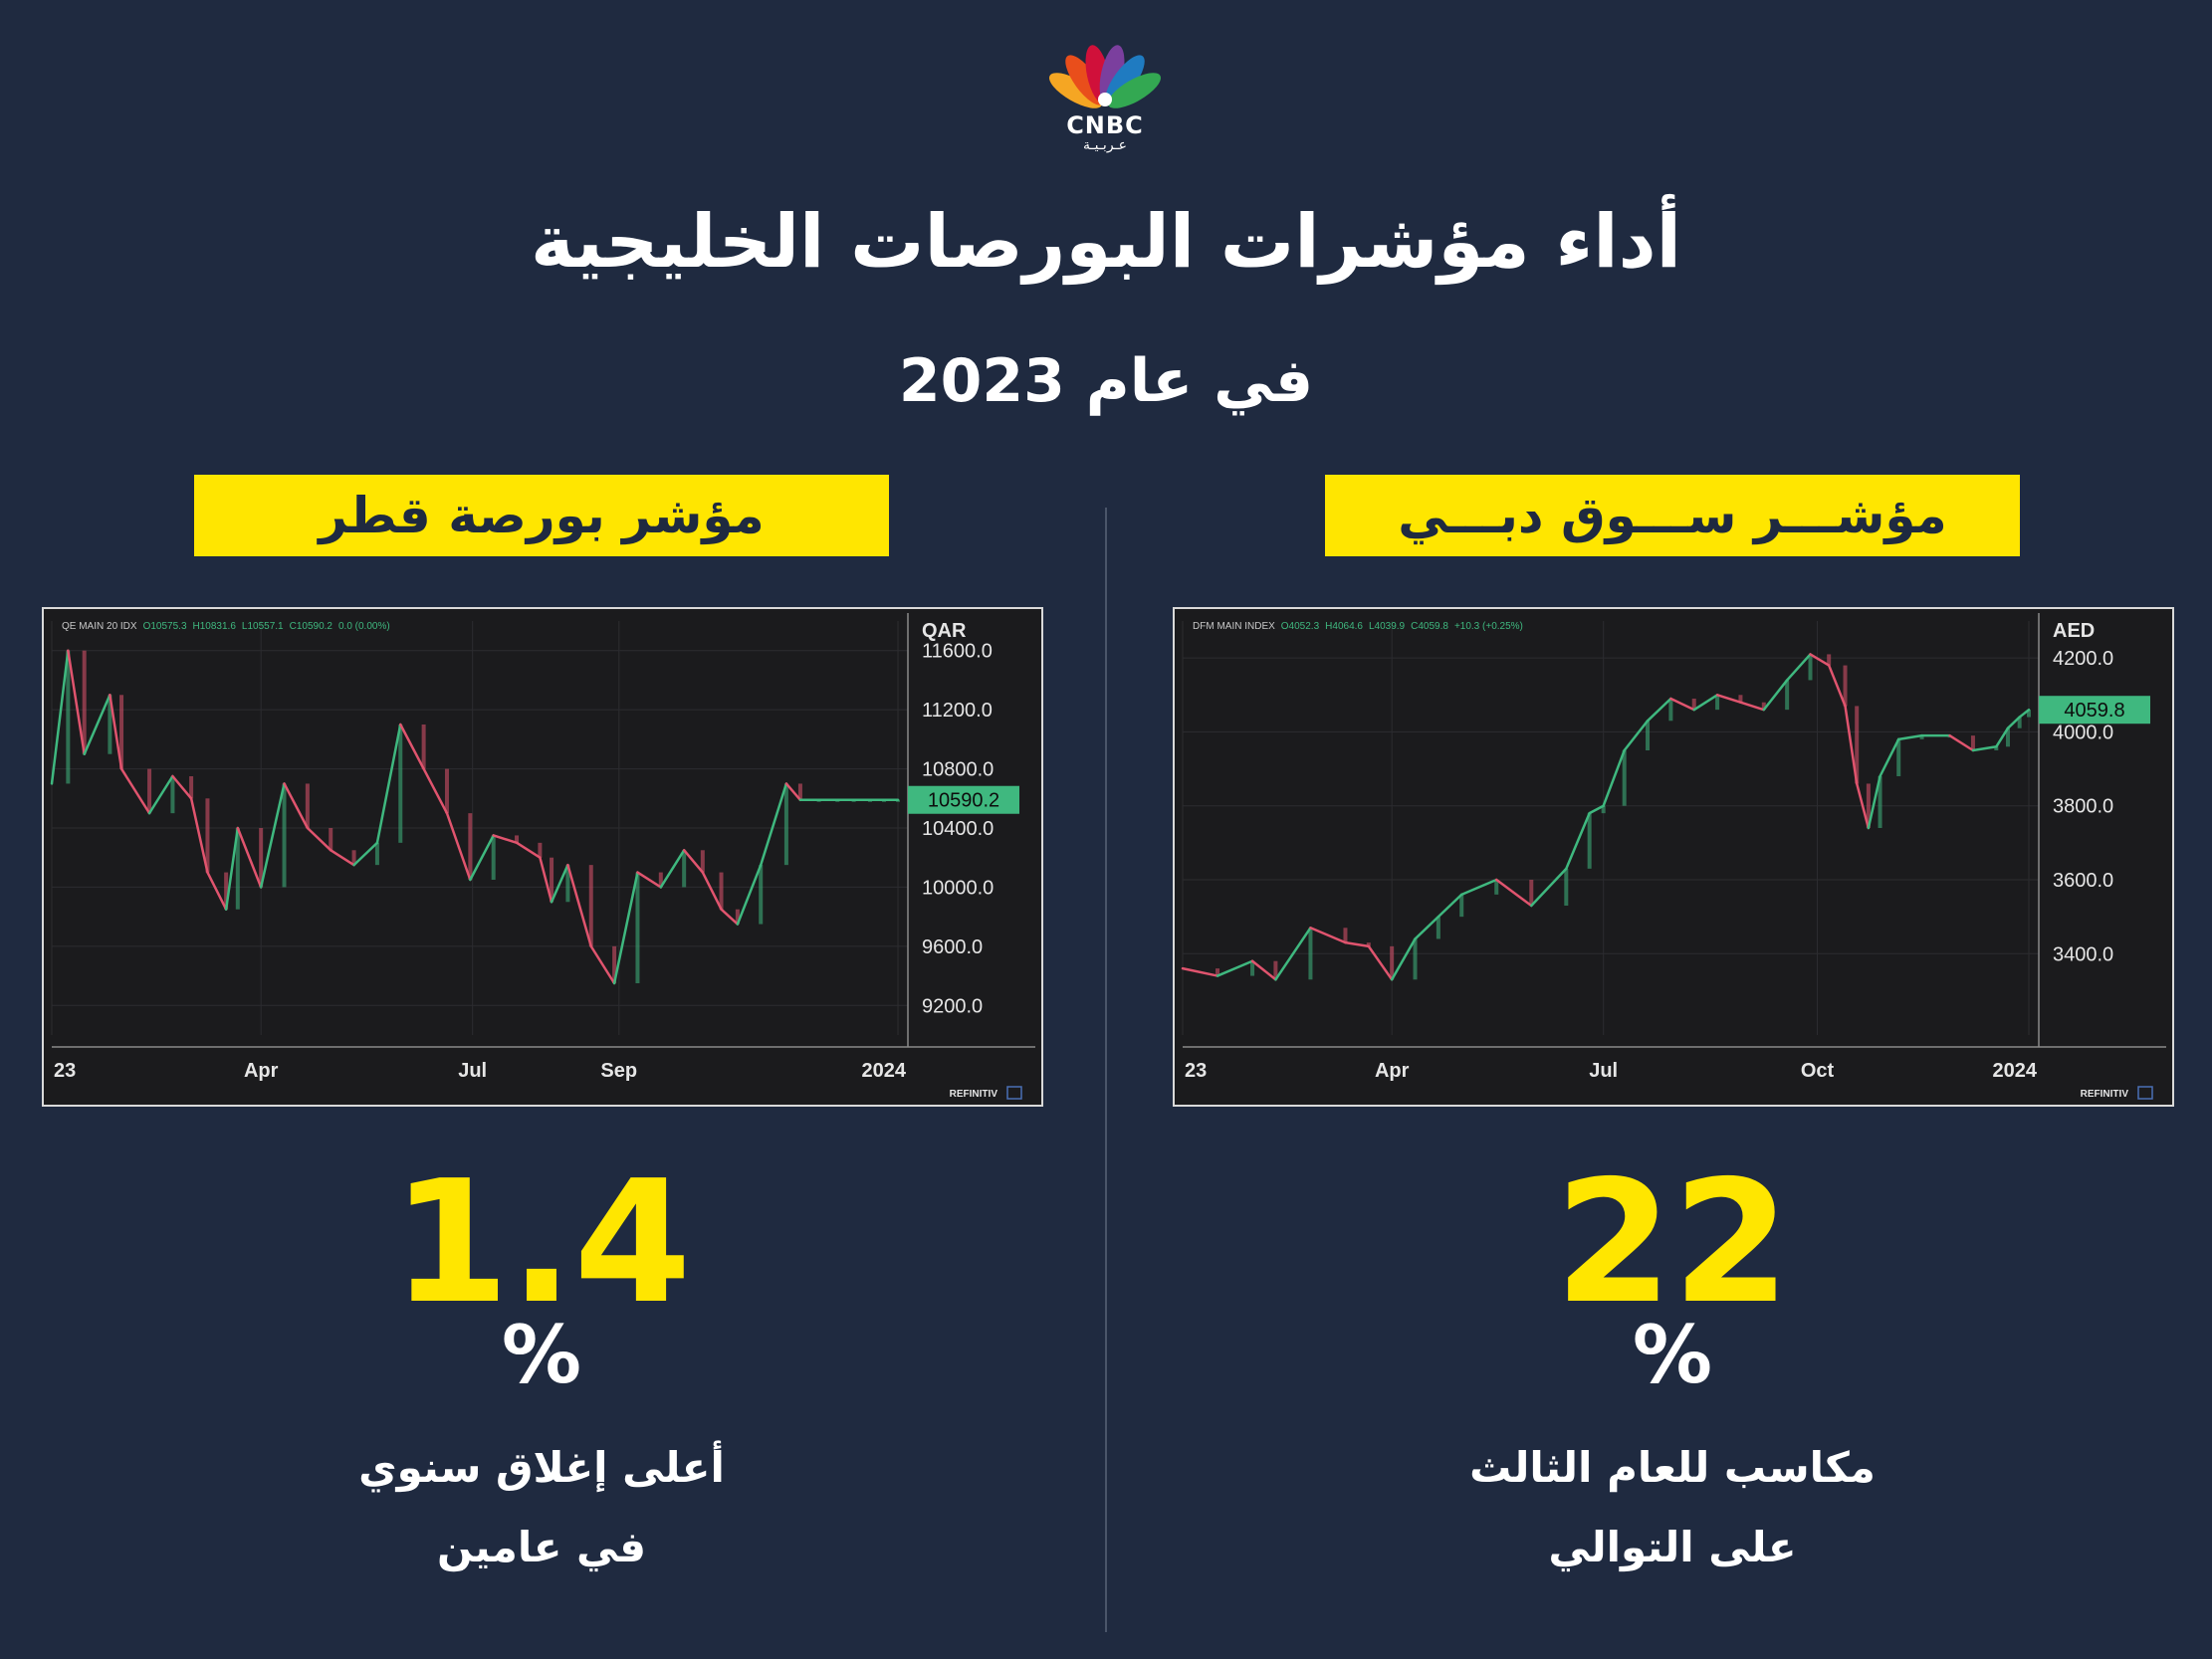 Image resolution: width=2212 pixels, height=1659 pixels. Describe the element at coordinates (541, 515) in the screenshot. I see `qatar-index-banner: مؤشر بورصة قطر` at that location.